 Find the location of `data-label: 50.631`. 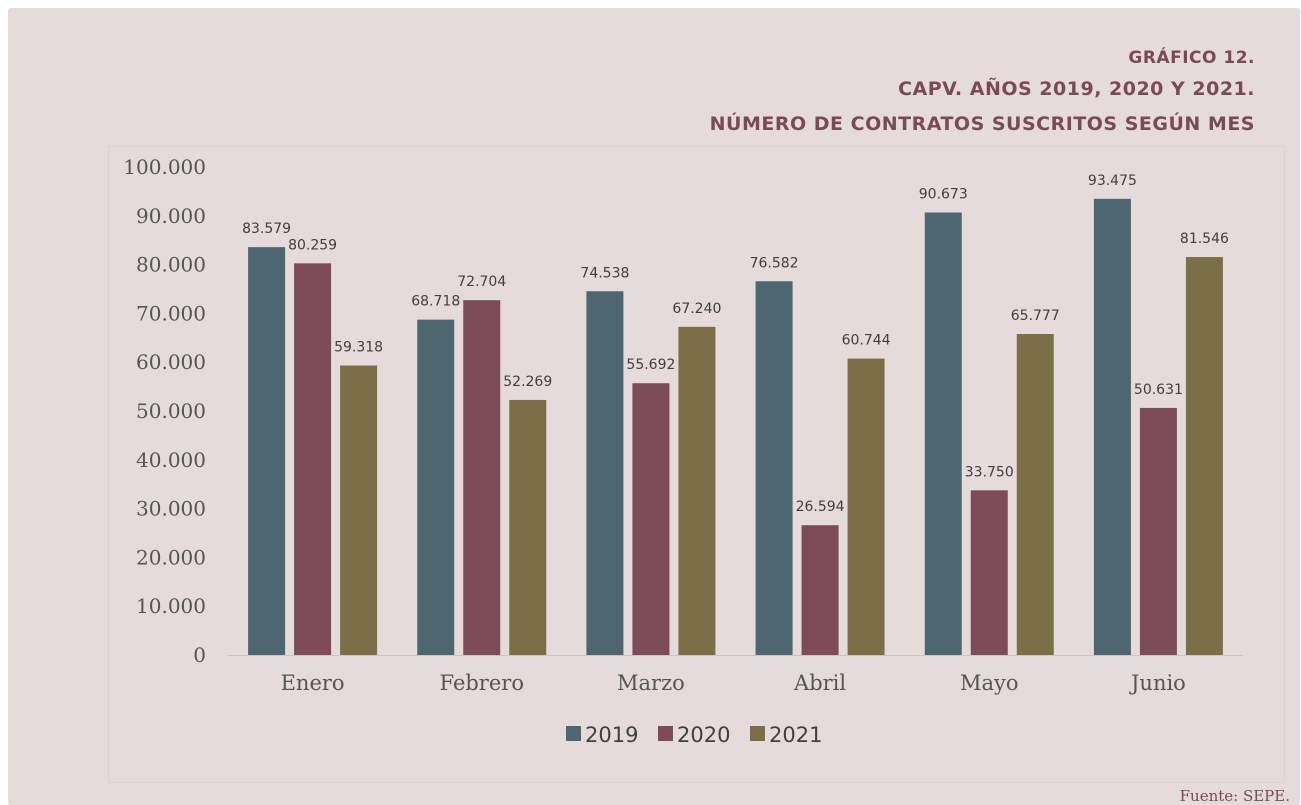

data-label: 50.631 is located at coordinates (1158, 390).